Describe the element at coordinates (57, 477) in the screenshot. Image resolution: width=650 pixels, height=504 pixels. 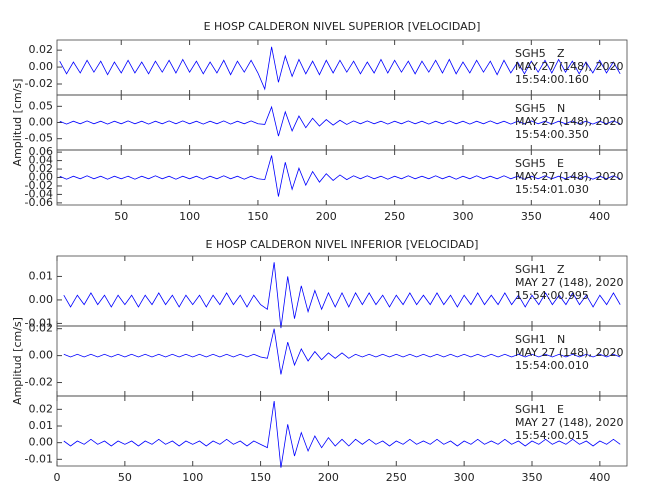
I see `x-tick-label: 0` at that location.